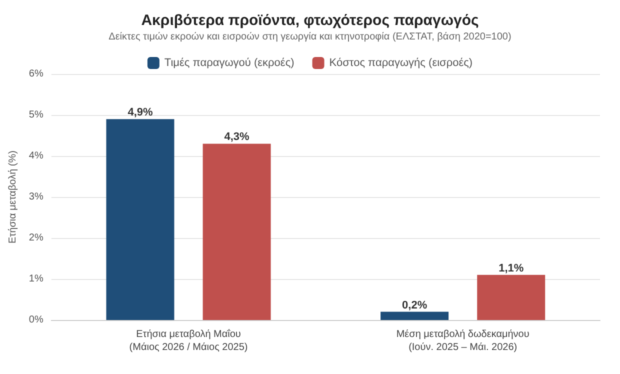  Describe the element at coordinates (13, 197) in the screenshot. I see `y-axis-title: Ετήσια μεταβολή (%)` at that location.